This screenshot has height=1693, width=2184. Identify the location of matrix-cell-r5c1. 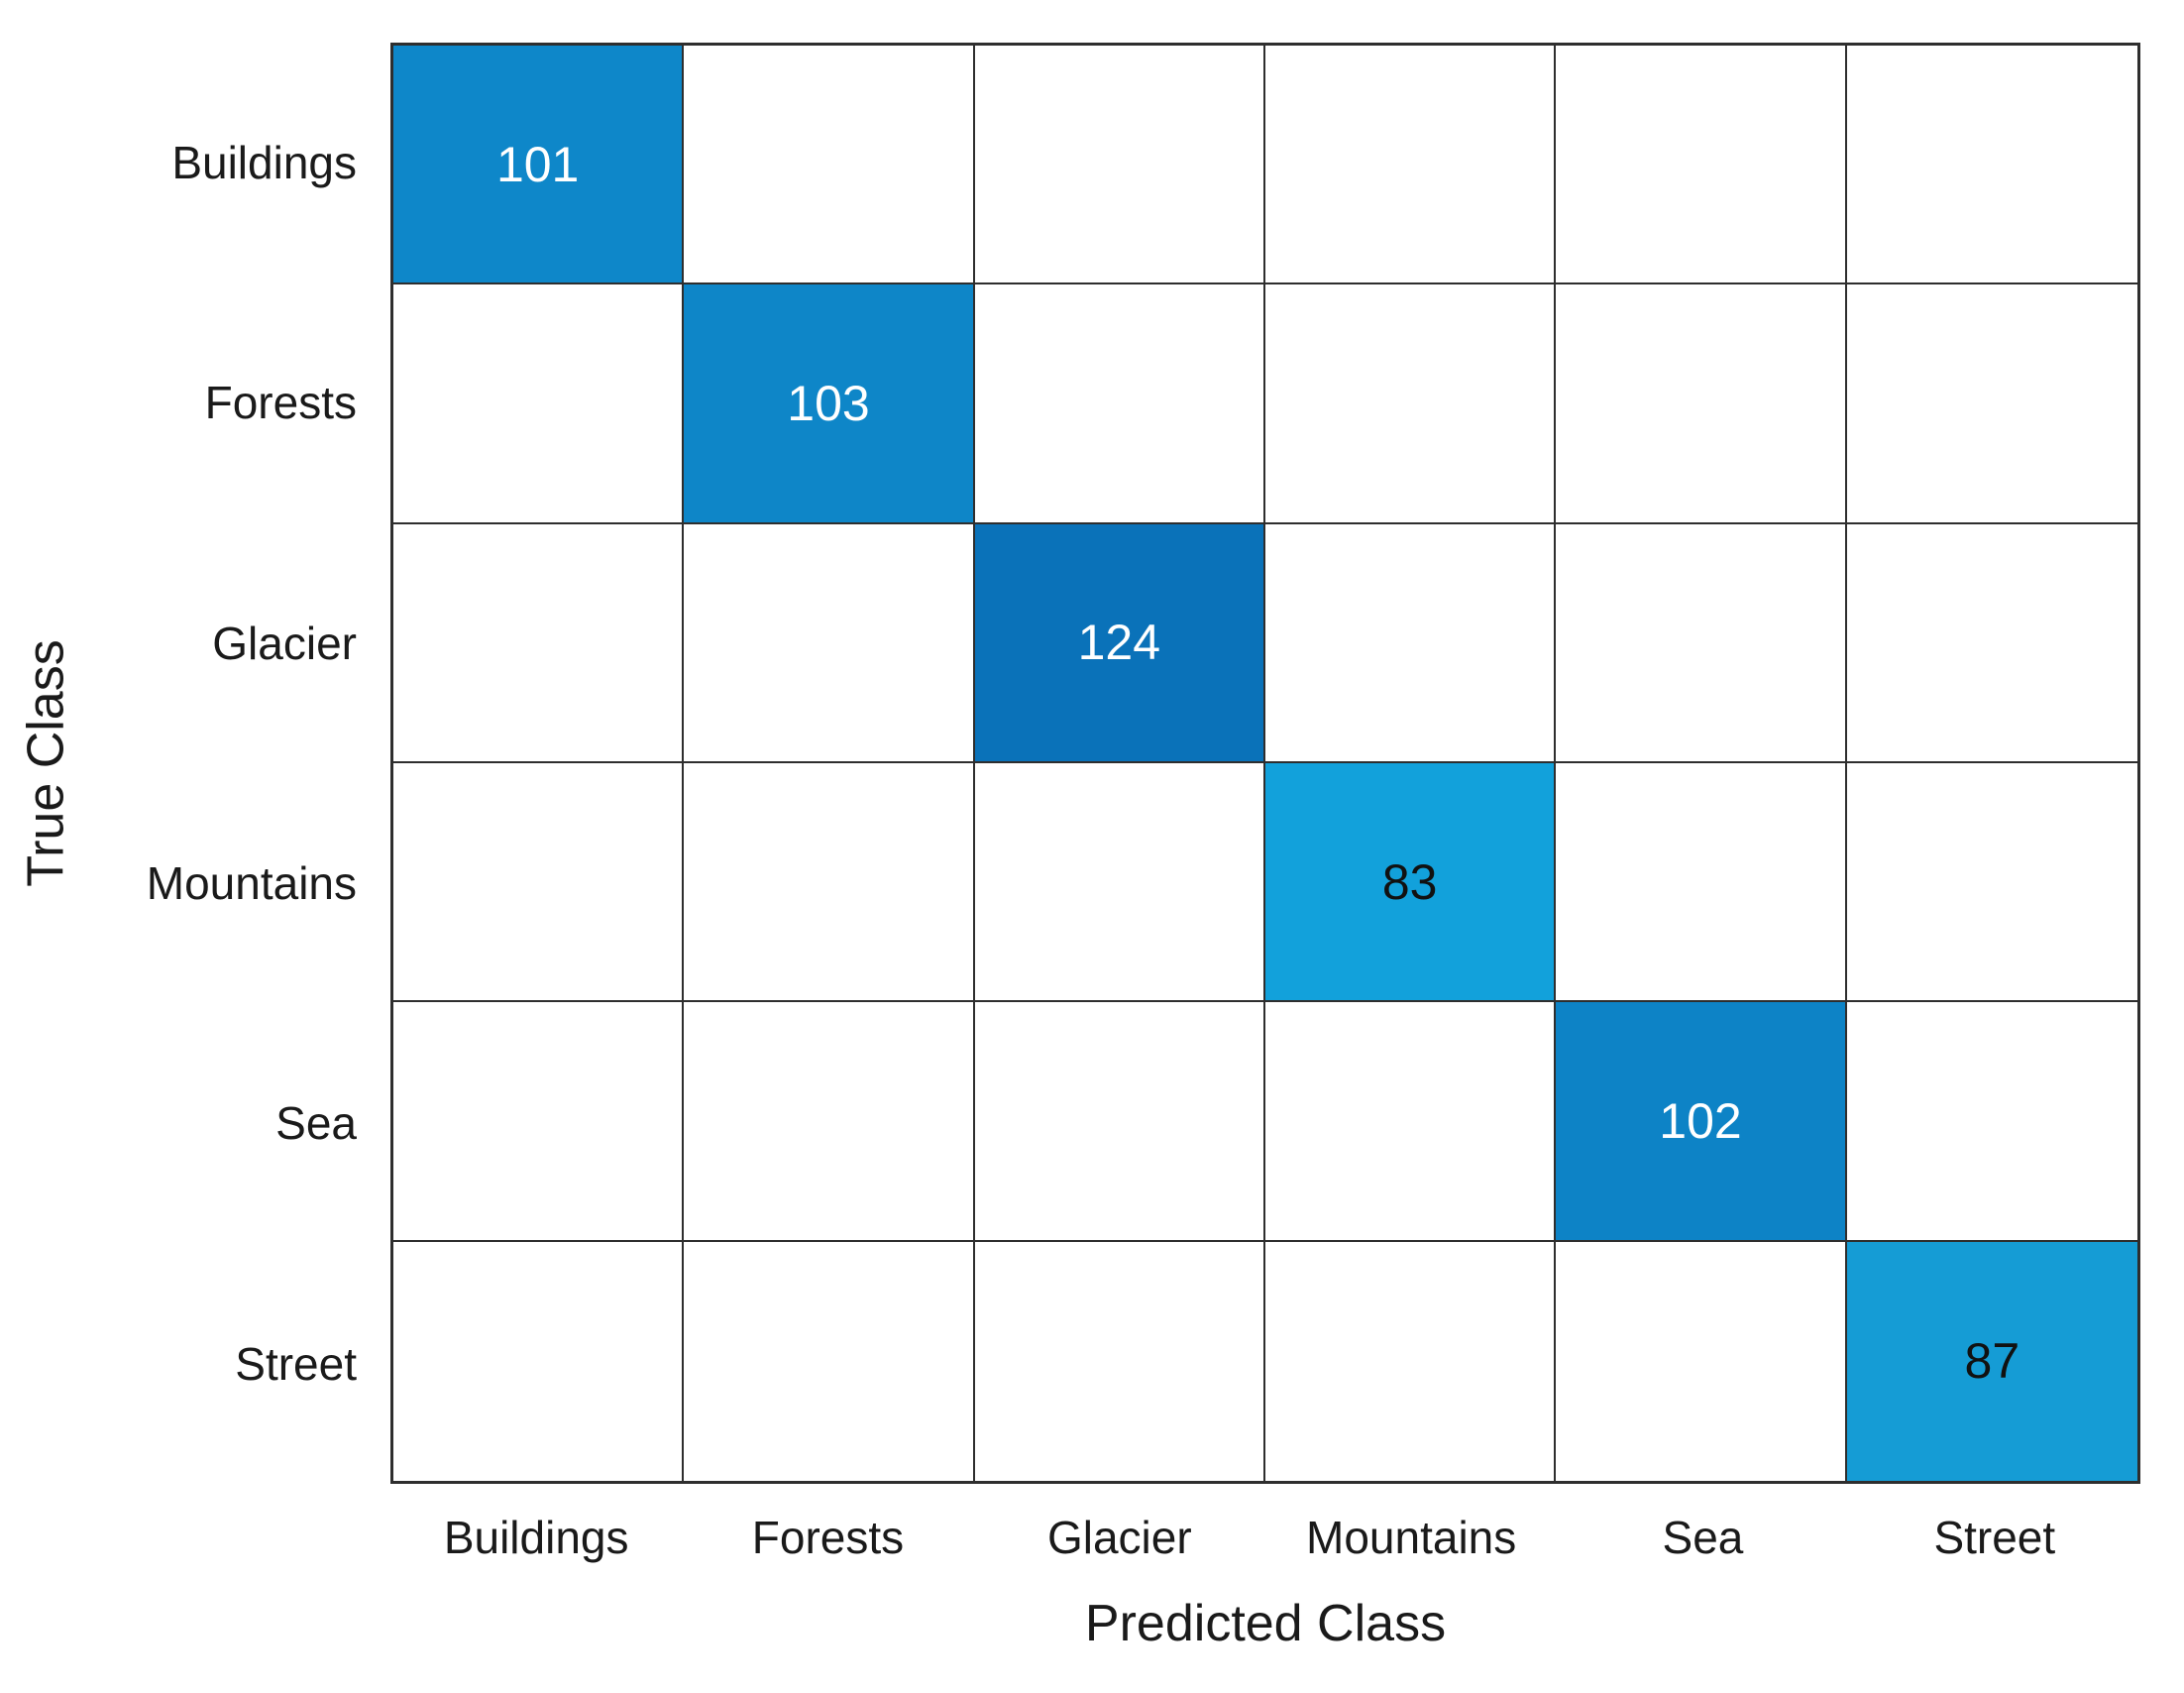
(829, 1361).